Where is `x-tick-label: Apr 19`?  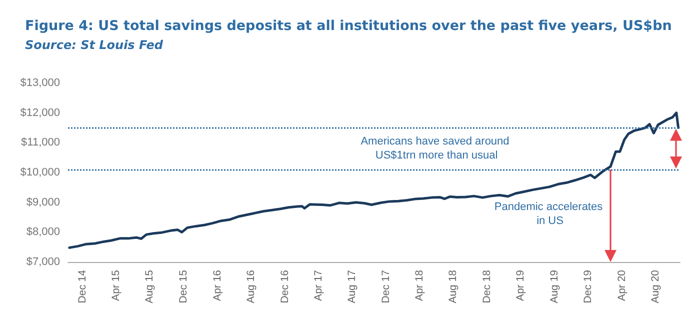 x-tick-label: Apr 19 is located at coordinates (520, 285).